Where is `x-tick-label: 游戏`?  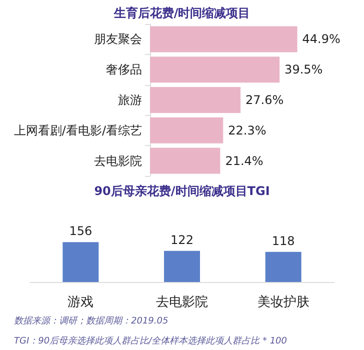
x-tick-label: 游戏 is located at coordinates (81, 302).